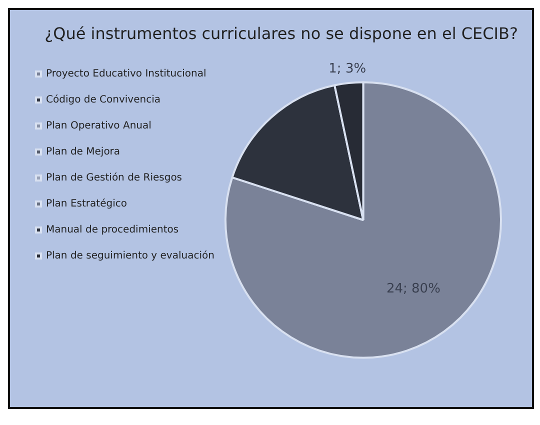  Describe the element at coordinates (86, 204) in the screenshot. I see `legend-label: Plan Estratégico` at that location.